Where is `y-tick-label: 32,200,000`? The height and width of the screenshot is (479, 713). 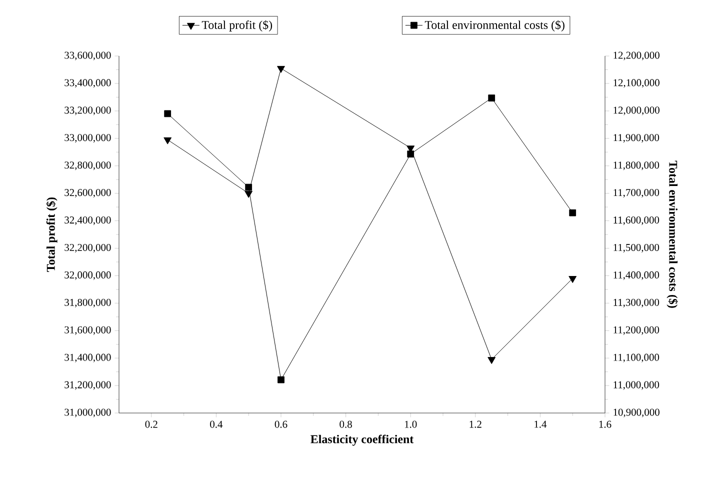 y-tick-label: 32,200,000 is located at coordinates (87, 248).